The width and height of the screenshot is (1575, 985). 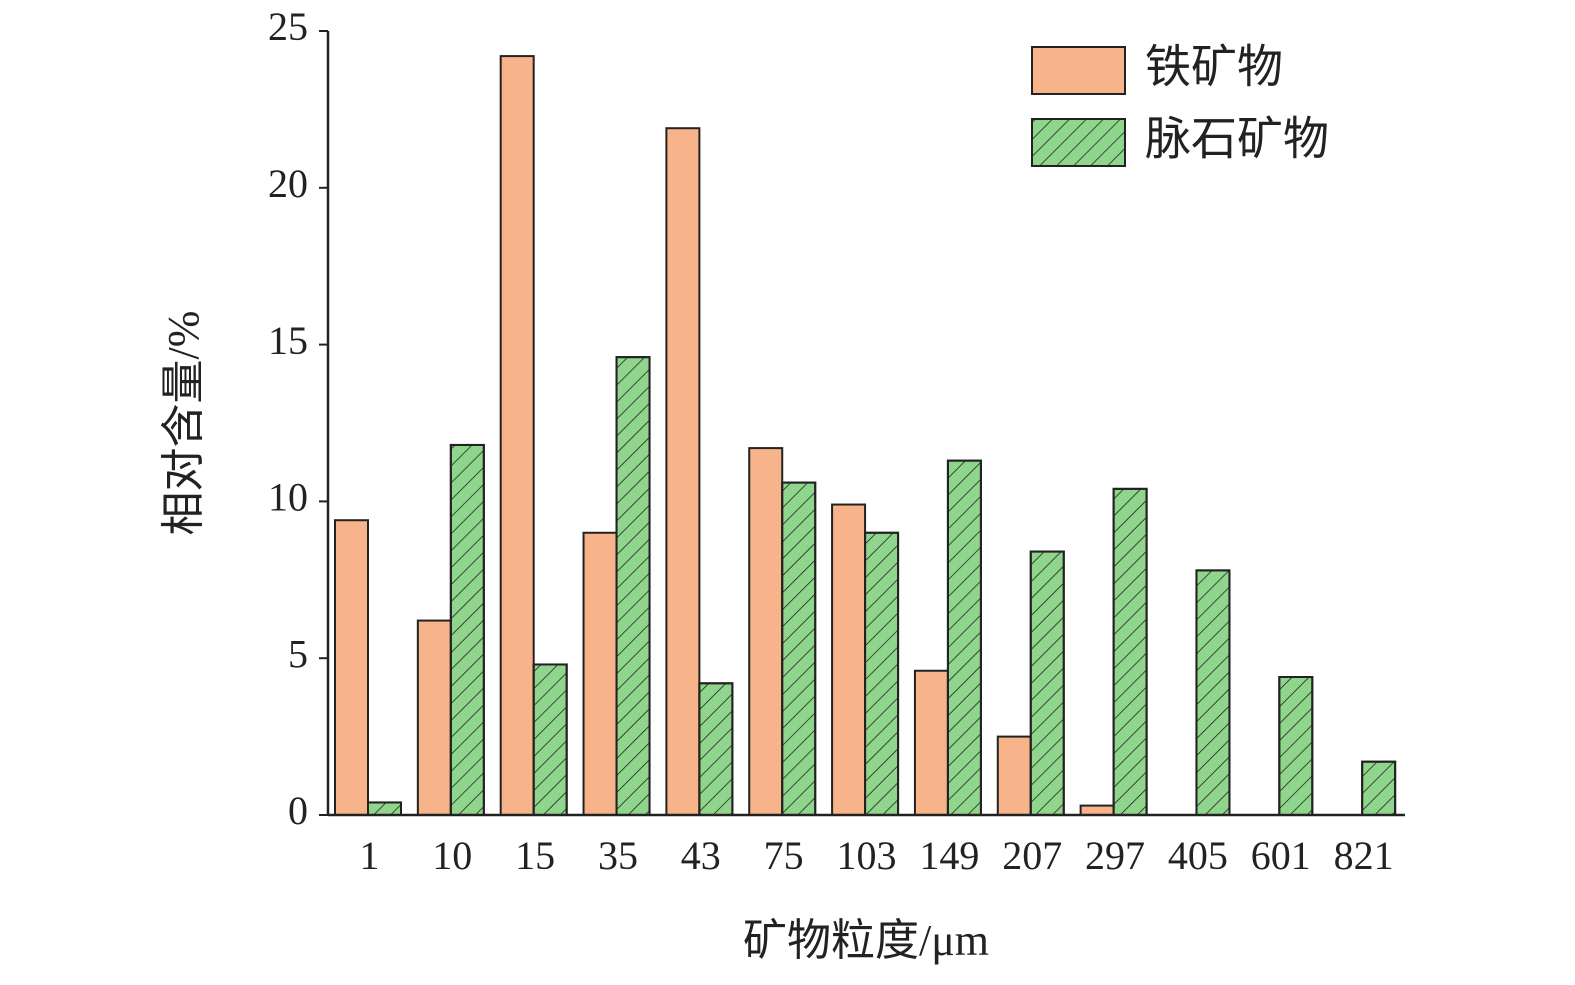 I want to click on x-tick-label: 1, so click(x=369, y=855).